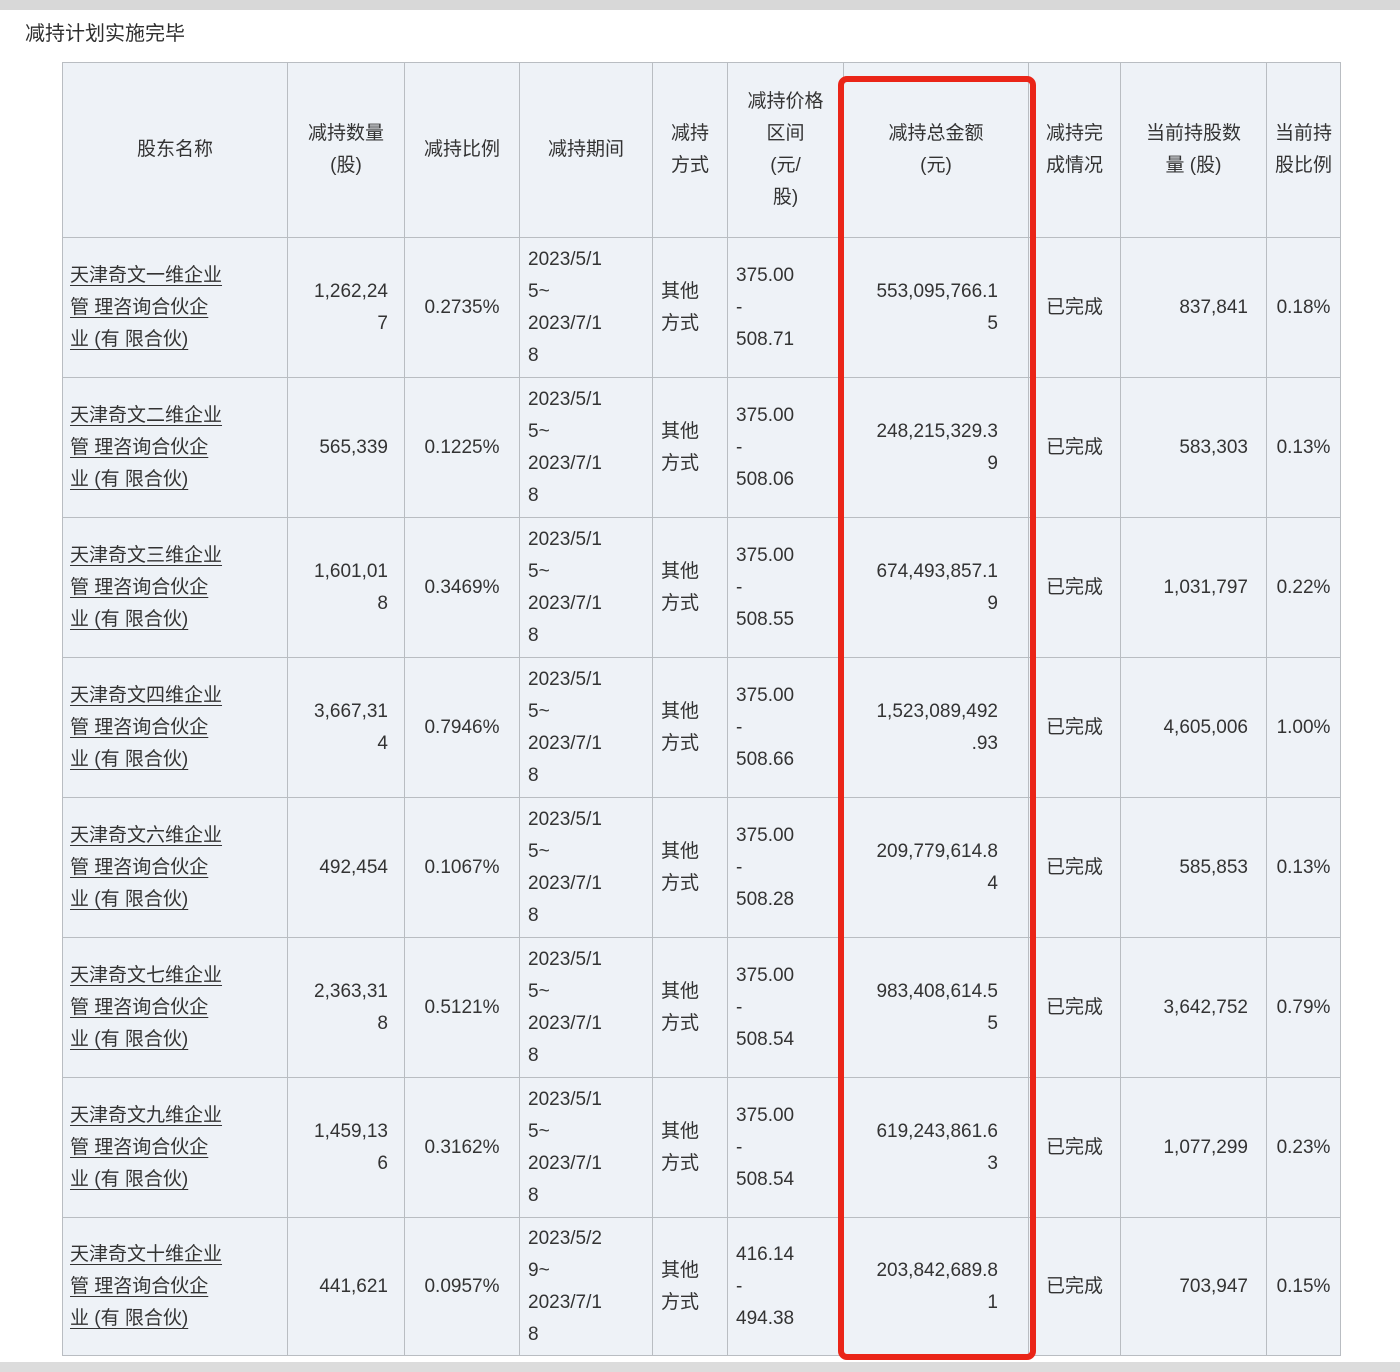 This screenshot has width=1400, height=1372. I want to click on cell-total_amount: 1,523,089,492.93, so click(936, 727).